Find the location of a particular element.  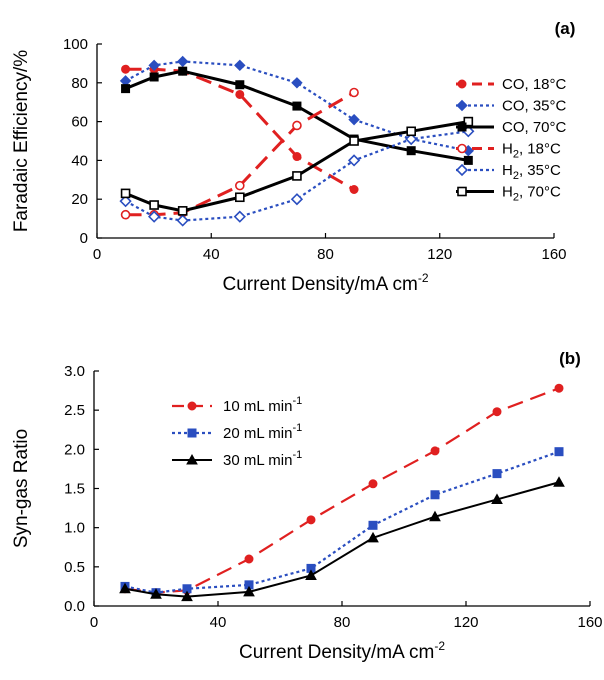

y-tick-label: 0.5 is located at coordinates (74, 567).